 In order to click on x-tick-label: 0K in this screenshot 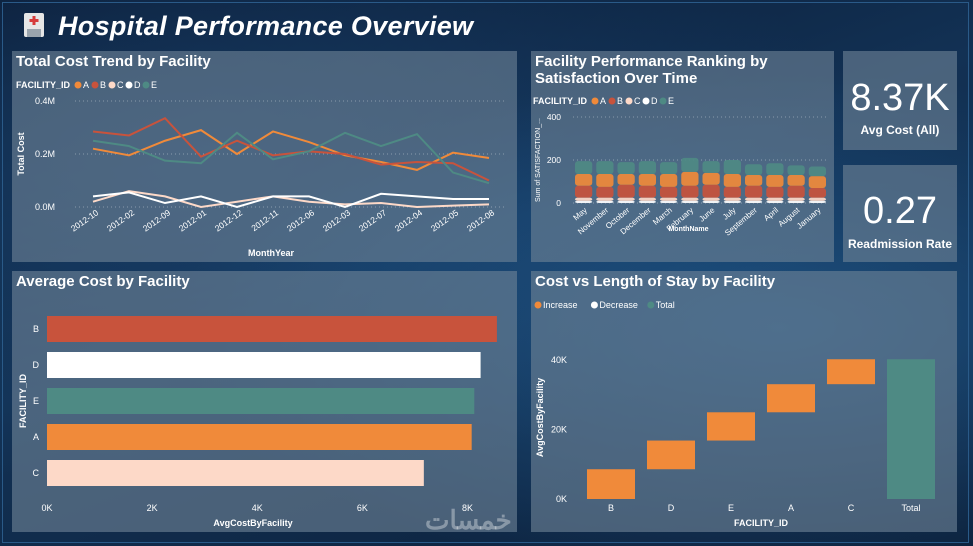, I will do `click(46, 508)`.